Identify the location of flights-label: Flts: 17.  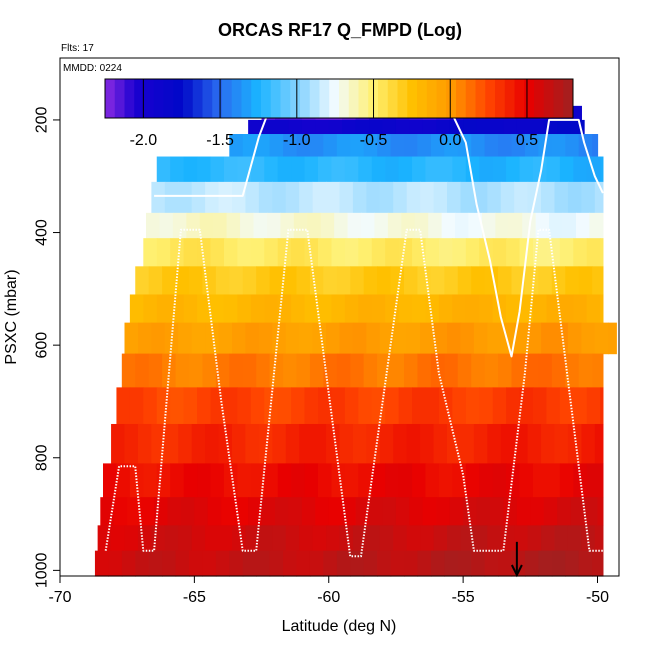
(77, 48).